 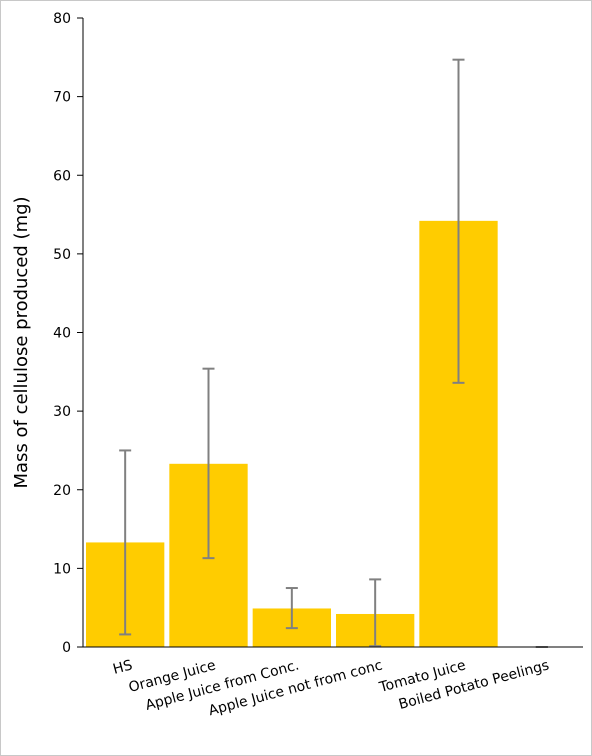 I want to click on y-tick-label: 70, so click(x=62, y=98).